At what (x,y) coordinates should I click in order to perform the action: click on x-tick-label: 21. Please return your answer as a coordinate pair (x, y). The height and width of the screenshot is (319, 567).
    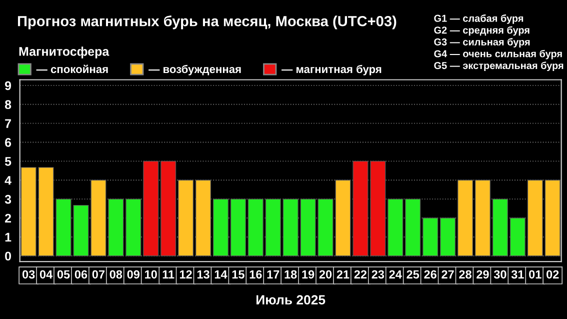
    Looking at the image, I should click on (343, 274).